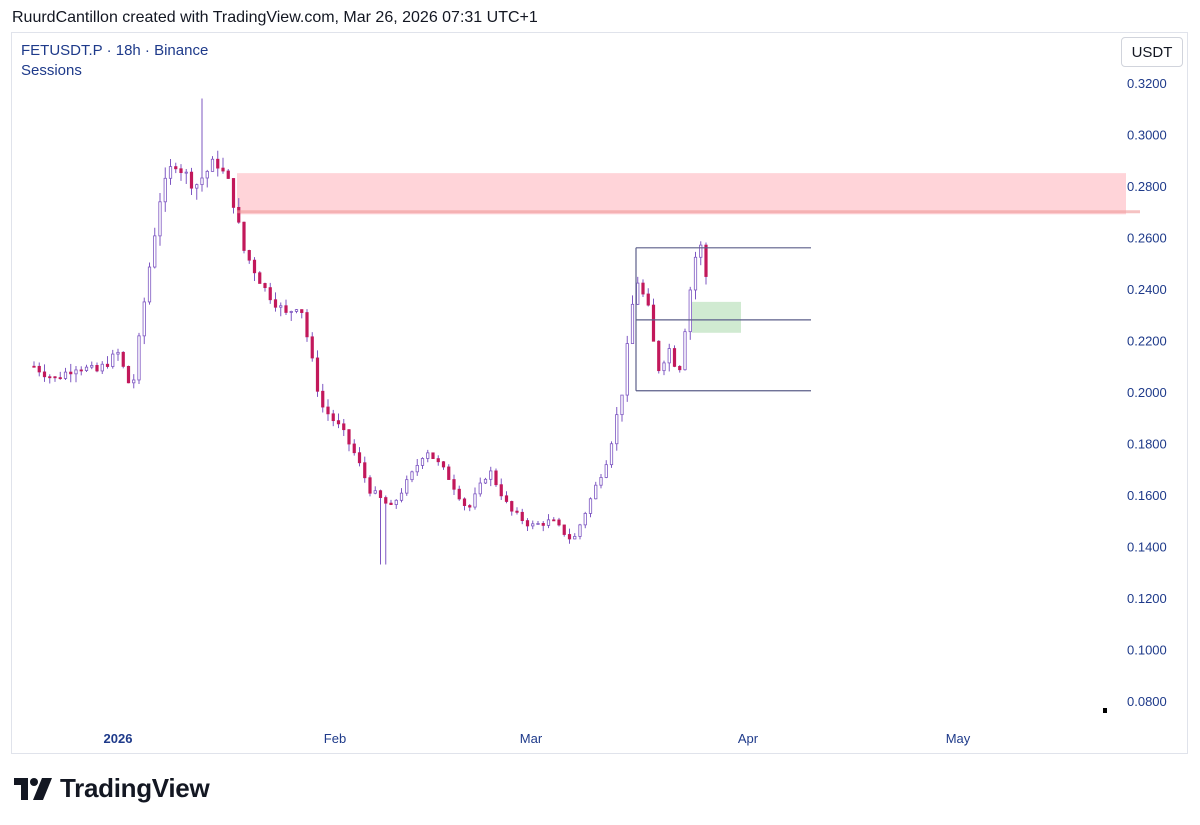 Image resolution: width=1200 pixels, height=825 pixels. What do you see at coordinates (1147, 495) in the screenshot?
I see `y-tick-label: 0.1600` at bounding box center [1147, 495].